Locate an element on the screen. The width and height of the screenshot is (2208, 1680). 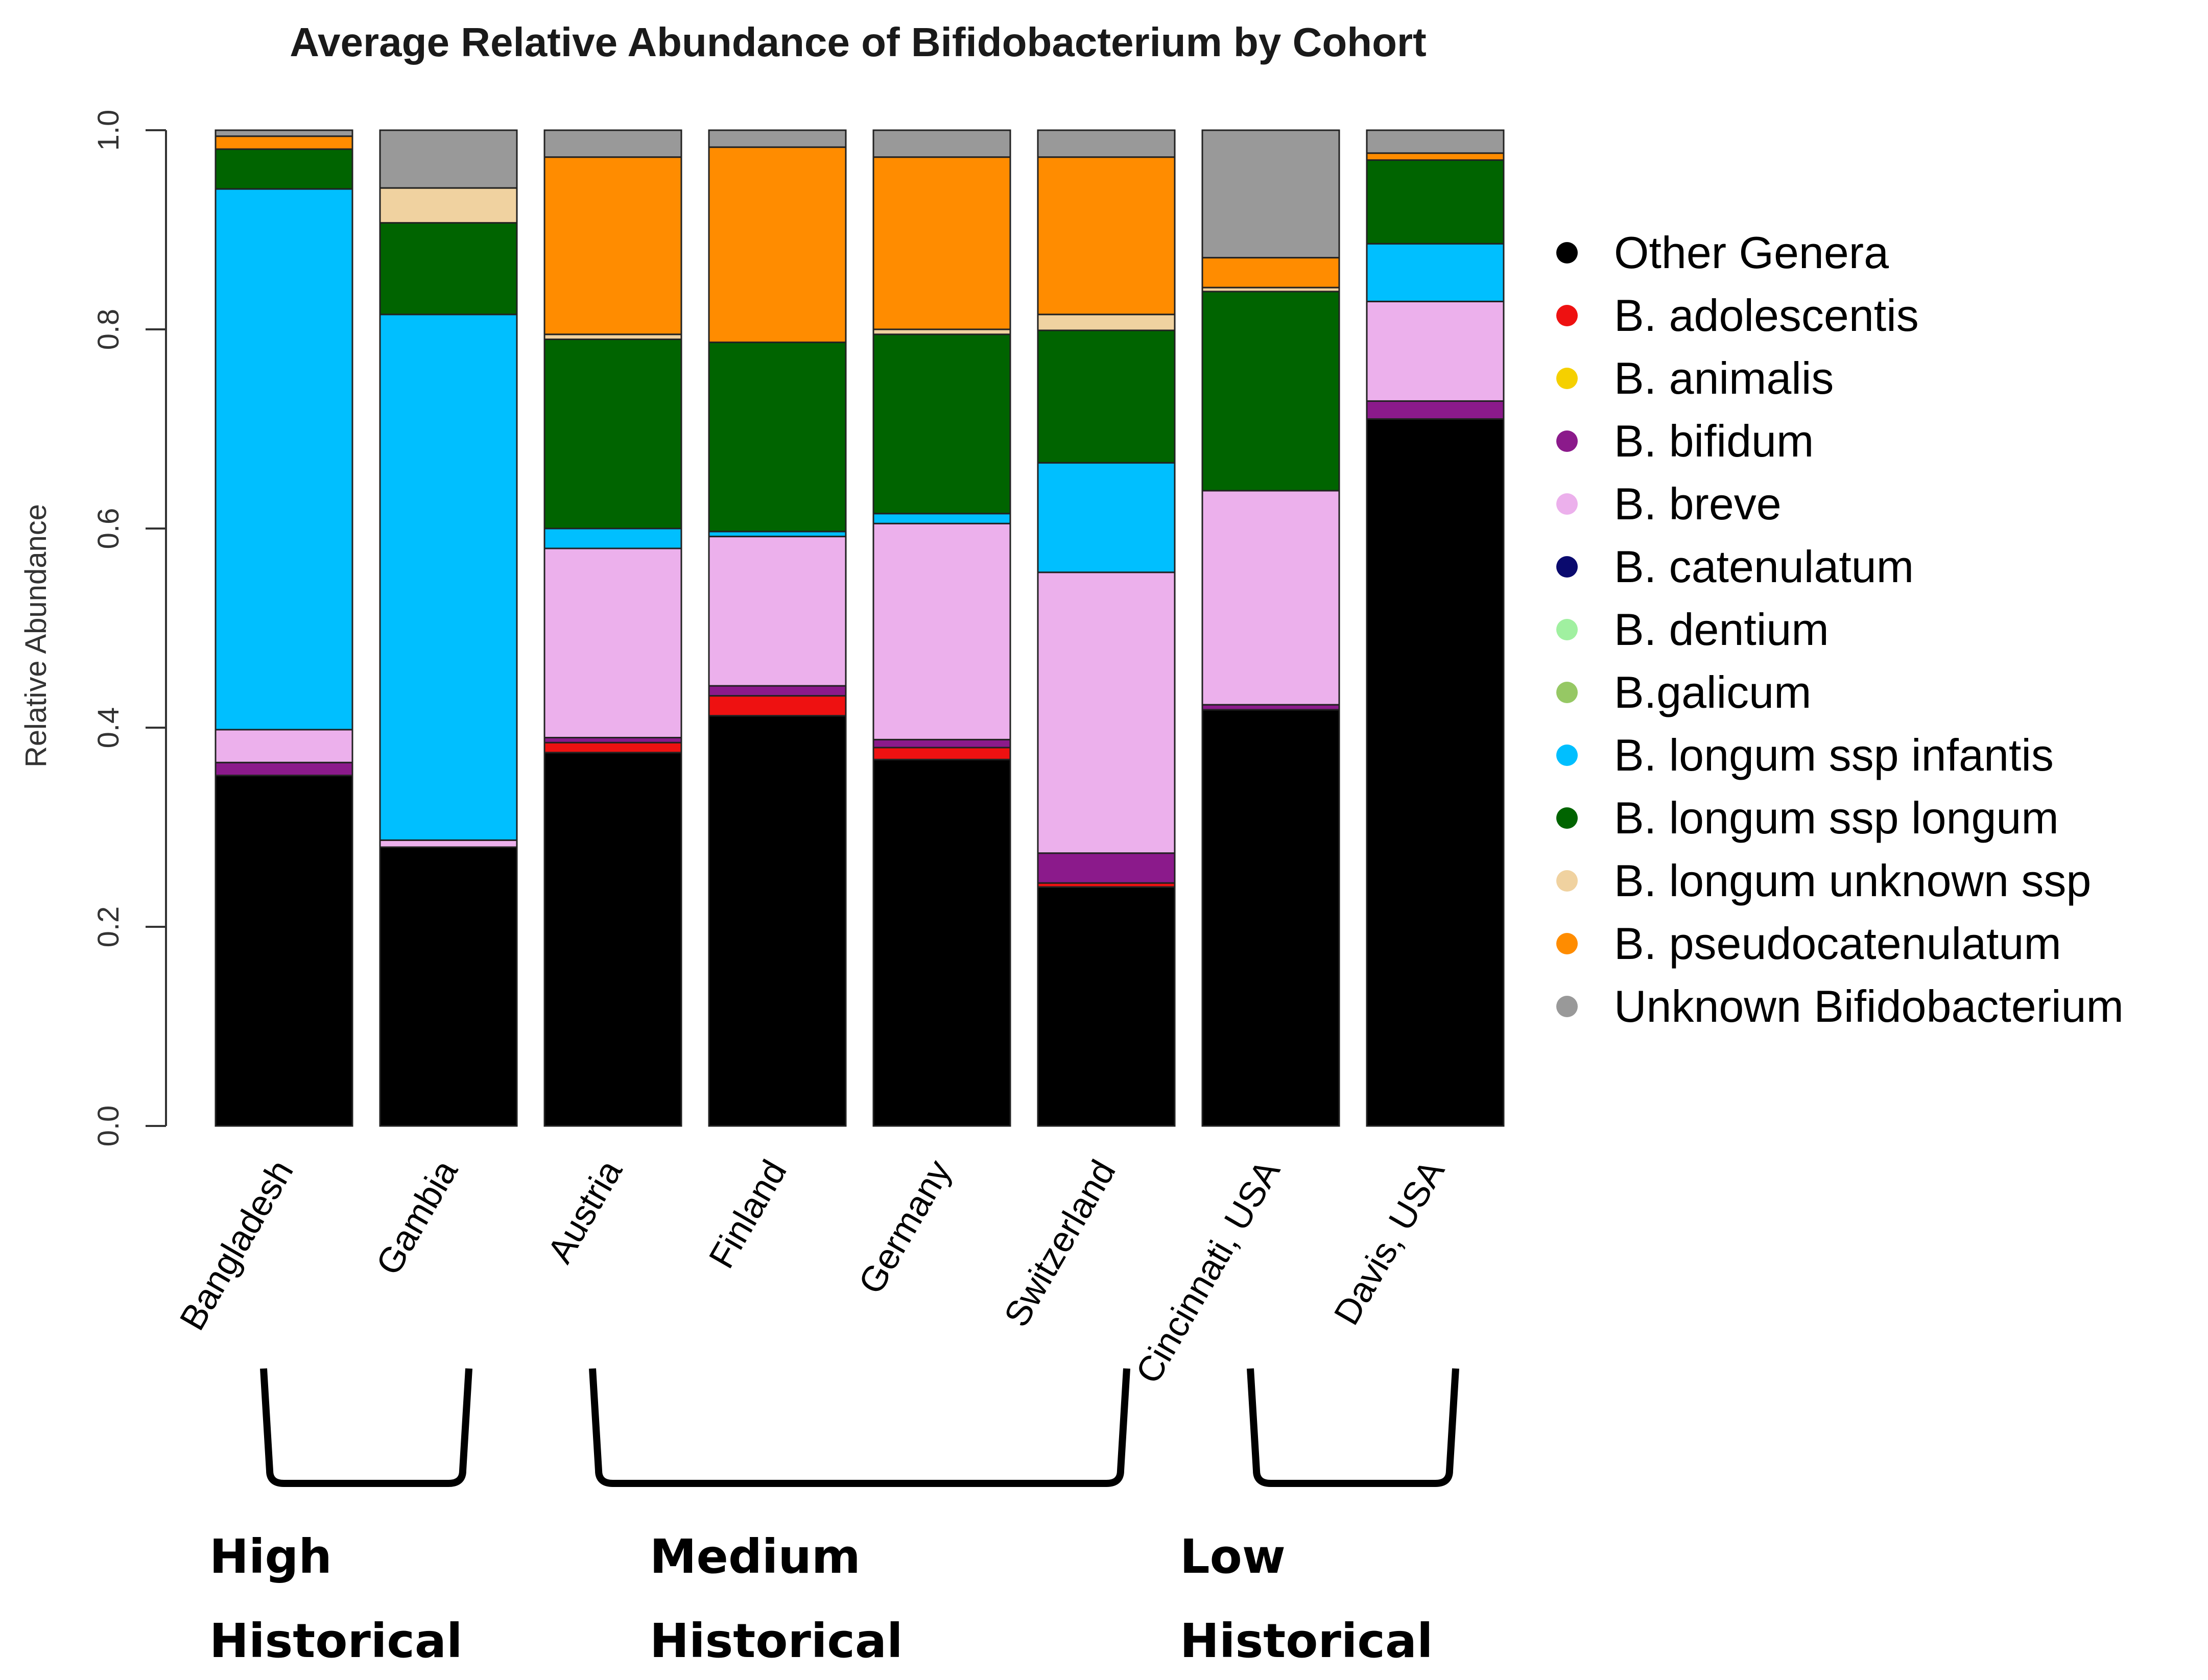
legend-item-b-pseudocatenulatum: B. pseudocatenulatum is located at coordinates (1808, 943).